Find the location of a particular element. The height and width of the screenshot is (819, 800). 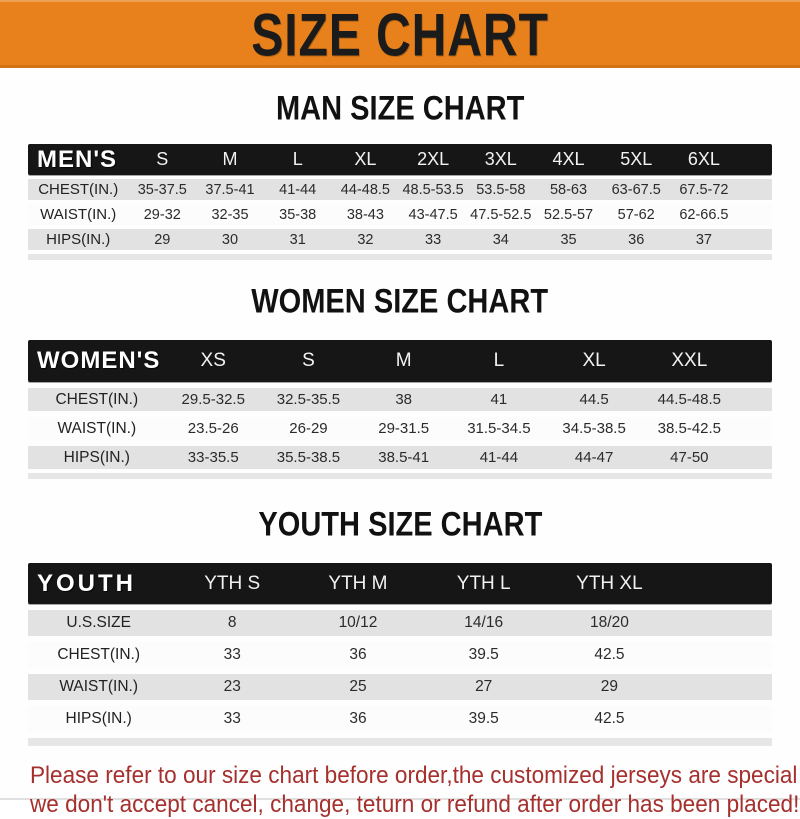

table-row: WAIST(IN.) 23 25 27 29 is located at coordinates (400, 687).